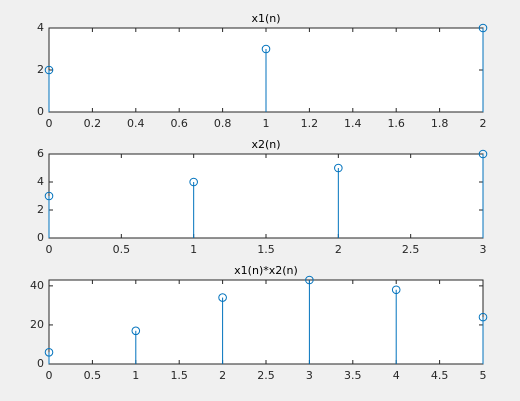  I want to click on x-tick-label: 1.2, so click(310, 123).